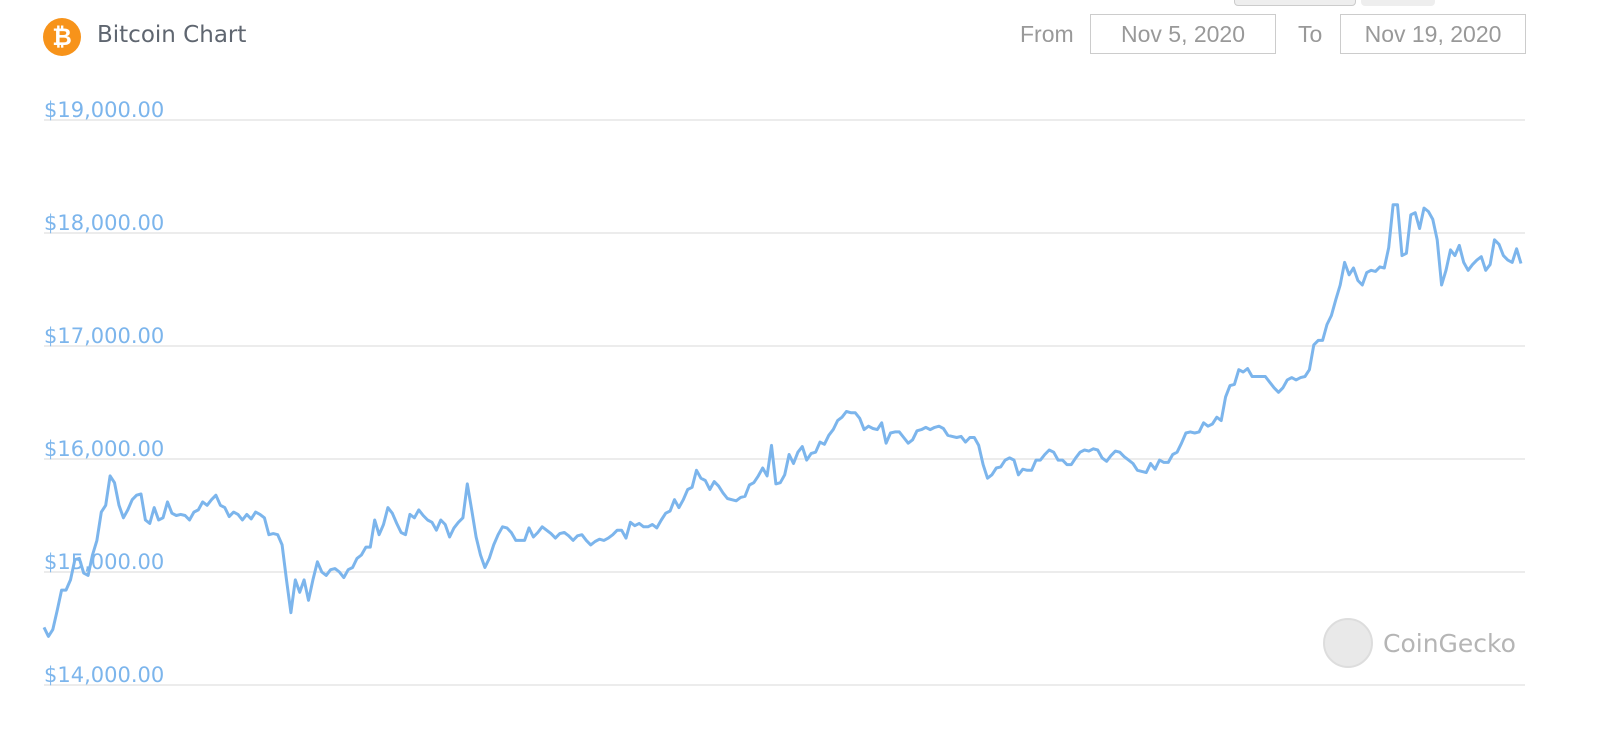 The width and height of the screenshot is (1608, 748). I want to click on y-tick-label: $15,000.00, so click(104, 562).